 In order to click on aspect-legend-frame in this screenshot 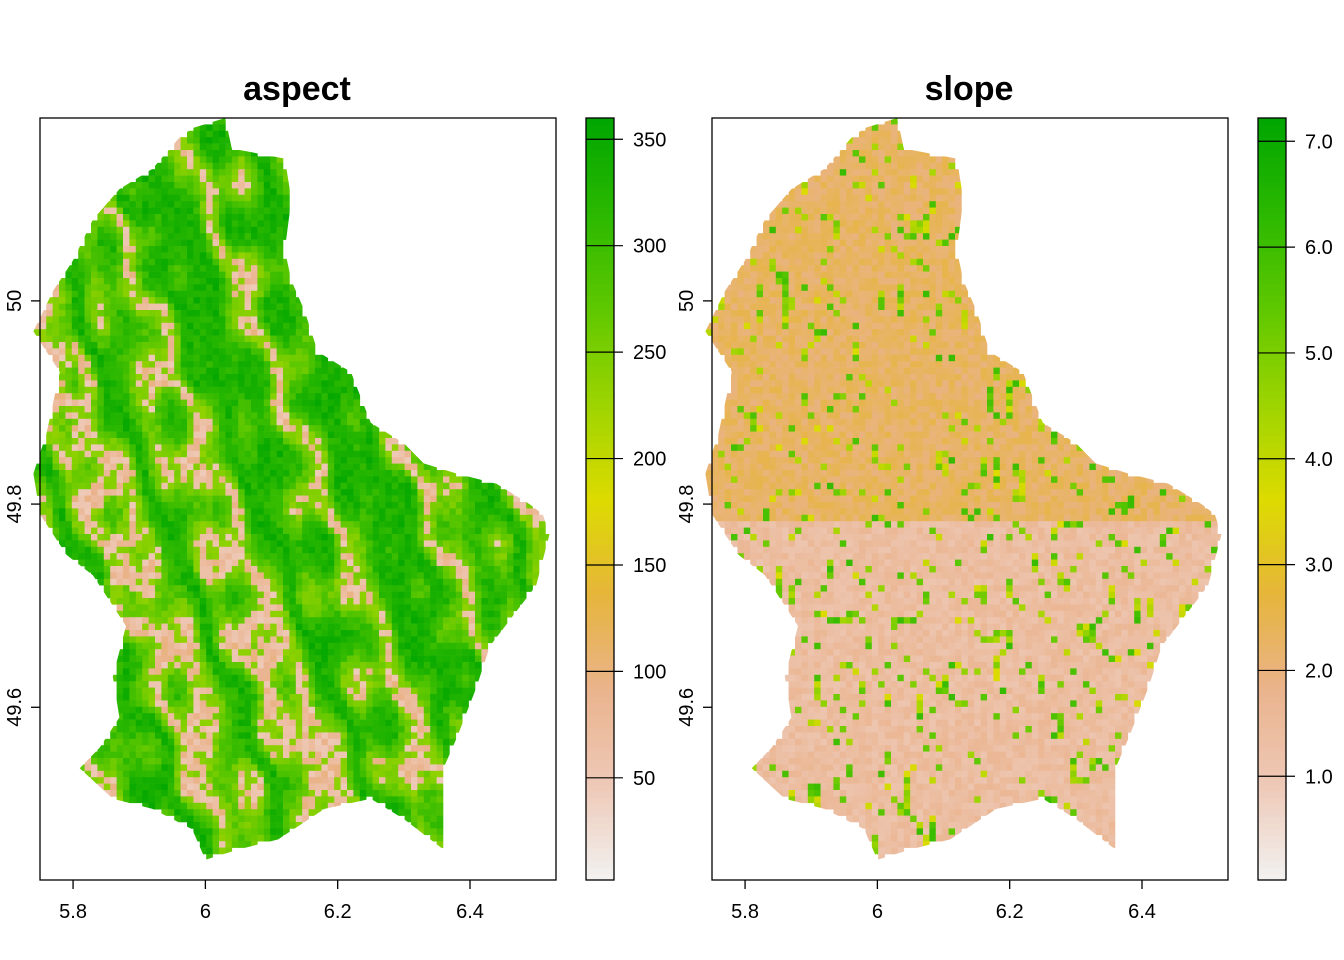, I will do `click(600, 499)`.